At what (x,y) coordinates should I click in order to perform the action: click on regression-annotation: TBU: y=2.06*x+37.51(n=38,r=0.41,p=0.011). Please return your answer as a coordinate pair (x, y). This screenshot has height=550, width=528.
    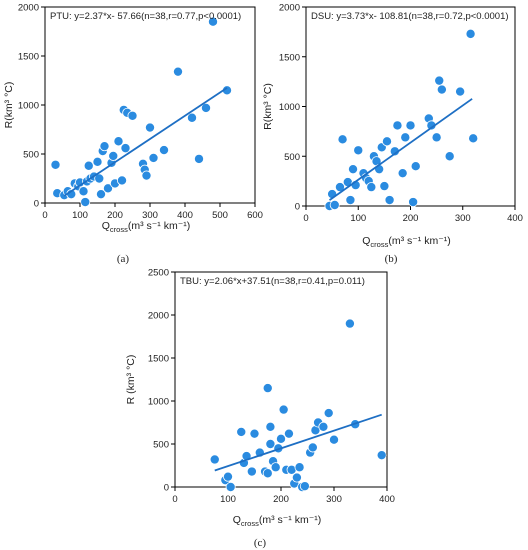
    Looking at the image, I should click on (272, 281).